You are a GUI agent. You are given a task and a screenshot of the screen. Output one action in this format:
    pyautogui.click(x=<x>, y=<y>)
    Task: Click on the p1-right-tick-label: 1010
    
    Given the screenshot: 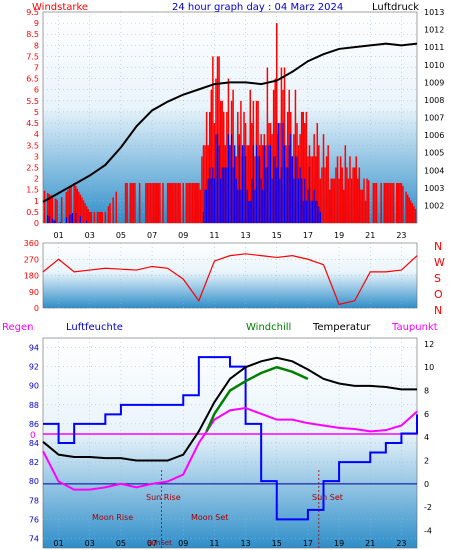 What is the action you would take?
    pyautogui.click(x=434, y=65)
    